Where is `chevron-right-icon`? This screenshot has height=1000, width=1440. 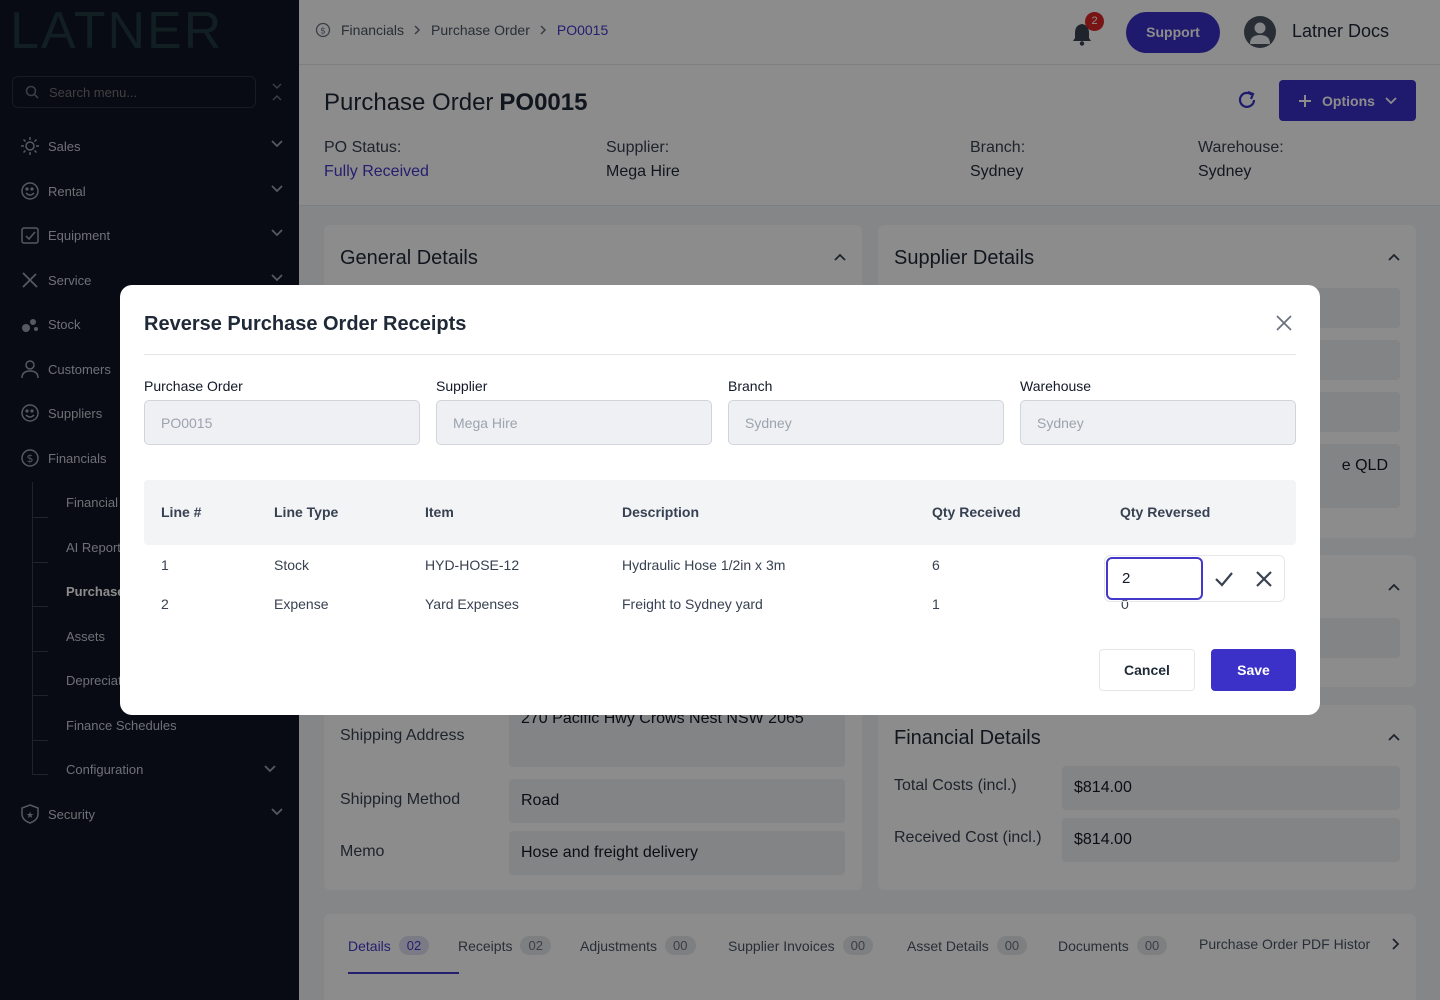 chevron-right-icon is located at coordinates (1396, 944).